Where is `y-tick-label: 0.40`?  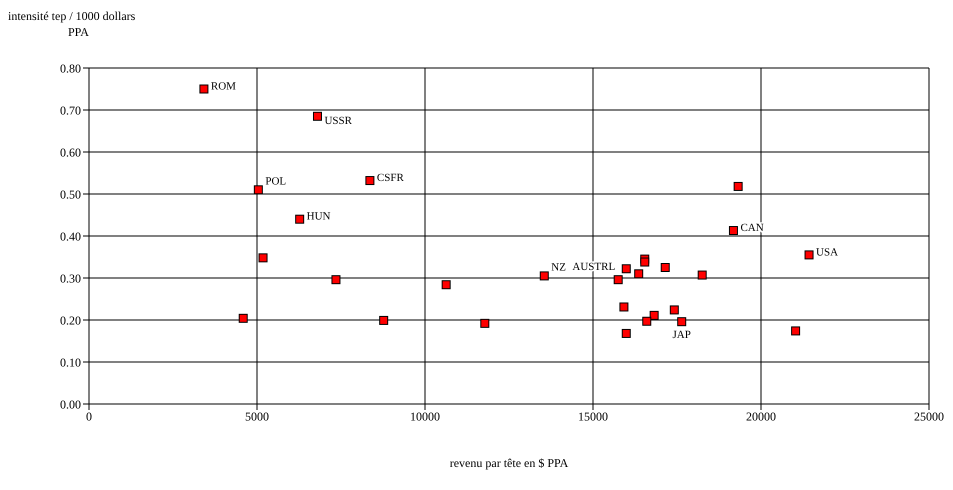
y-tick-label: 0.40 is located at coordinates (70, 236).